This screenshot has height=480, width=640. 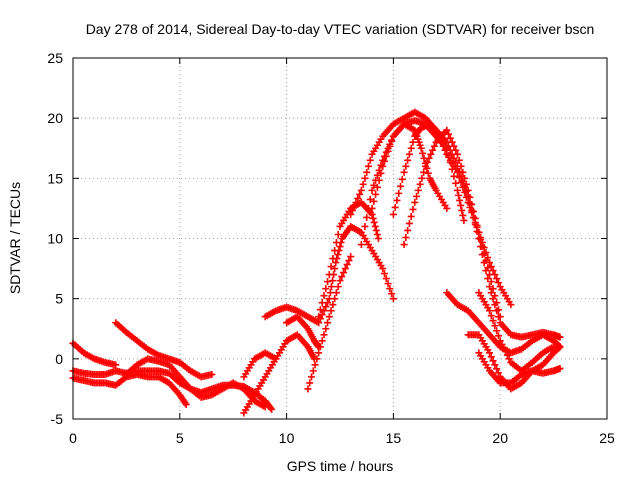 I want to click on x-tick-label: 25, so click(x=607, y=438).